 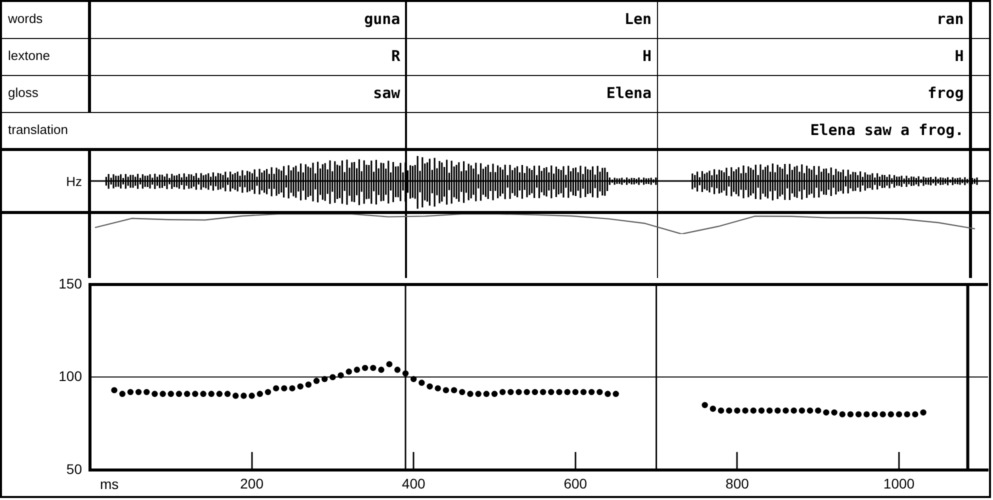 What do you see at coordinates (576, 483) in the screenshot?
I see `x-tick-label: 600` at bounding box center [576, 483].